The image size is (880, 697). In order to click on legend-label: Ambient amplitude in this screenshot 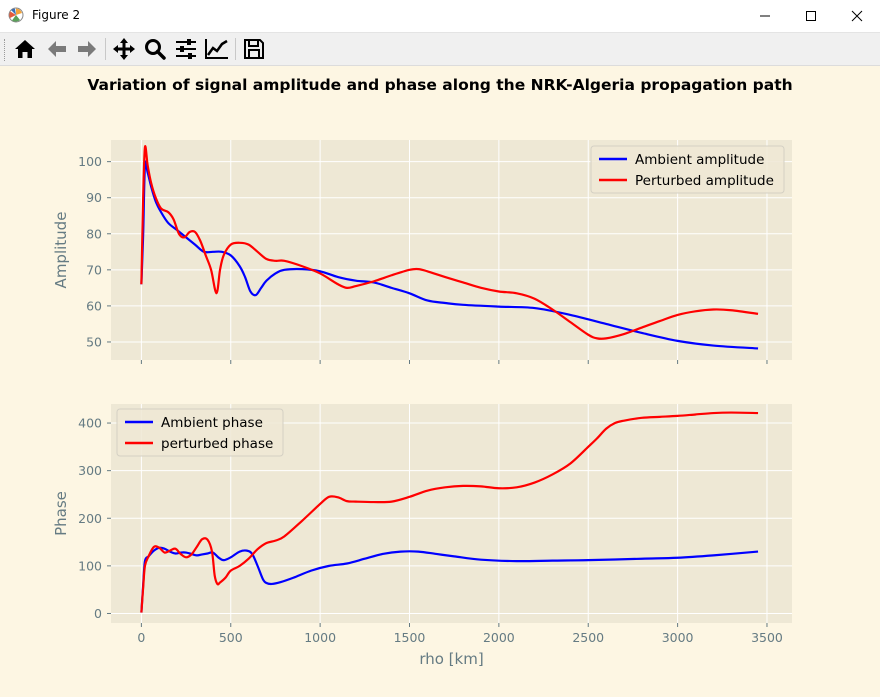, I will do `click(699, 160)`.